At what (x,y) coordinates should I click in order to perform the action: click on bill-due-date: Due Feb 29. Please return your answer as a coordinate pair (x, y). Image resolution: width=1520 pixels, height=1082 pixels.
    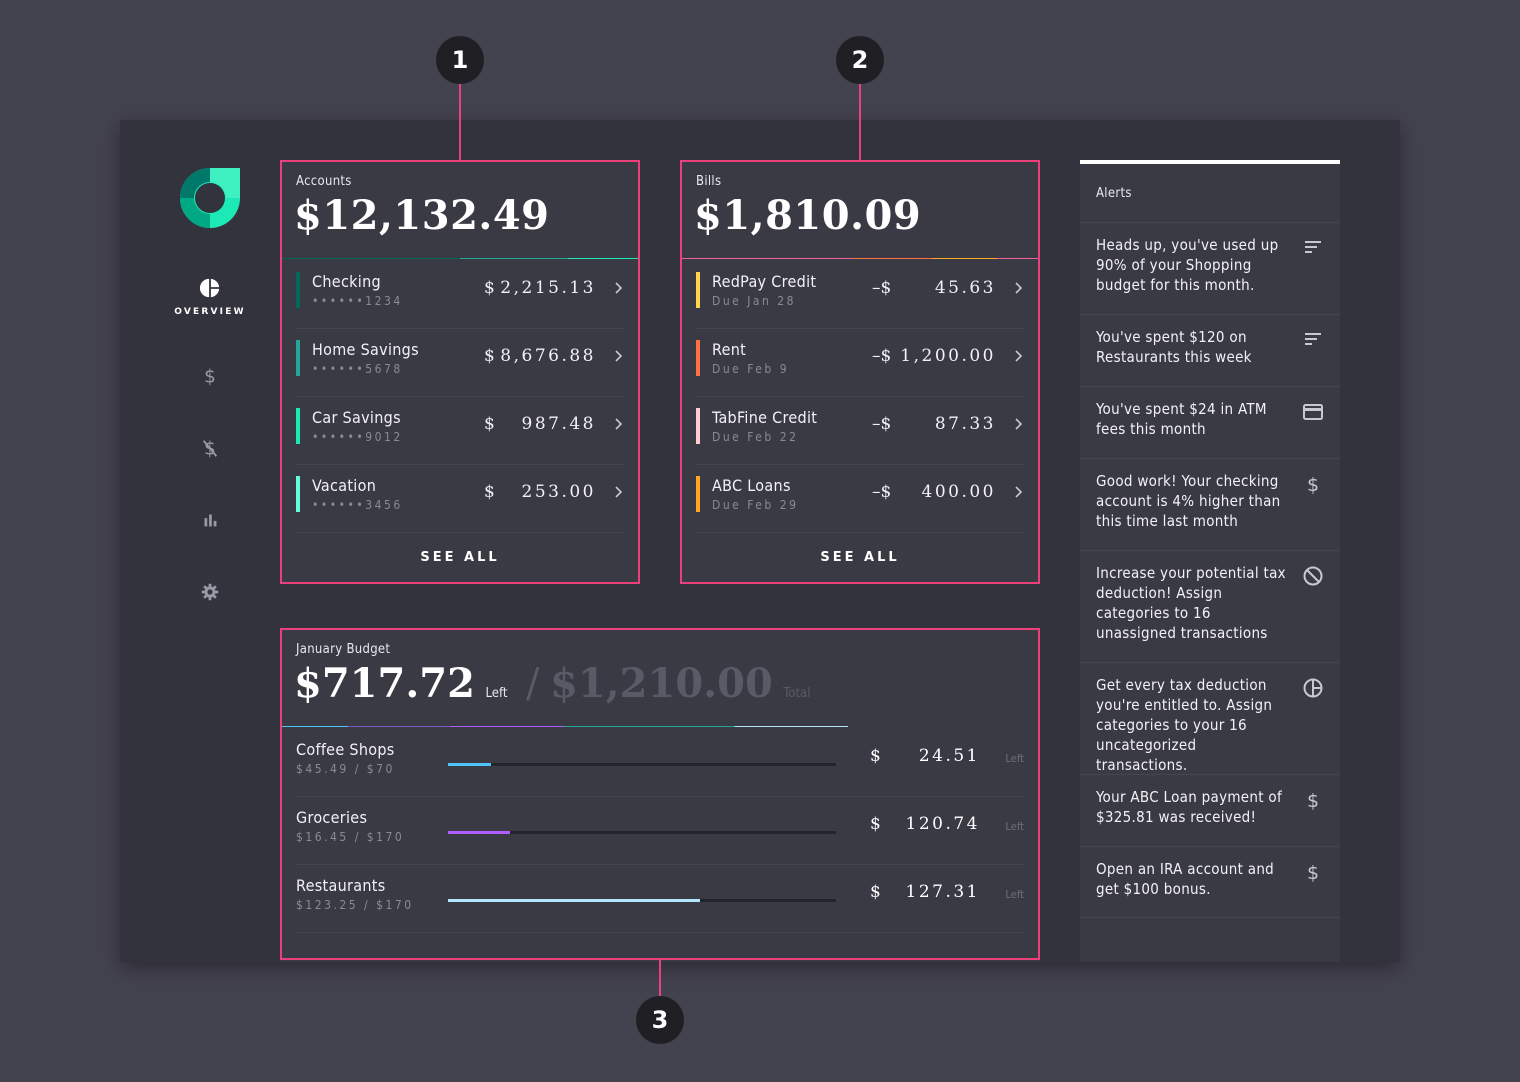
    Looking at the image, I should click on (755, 505).